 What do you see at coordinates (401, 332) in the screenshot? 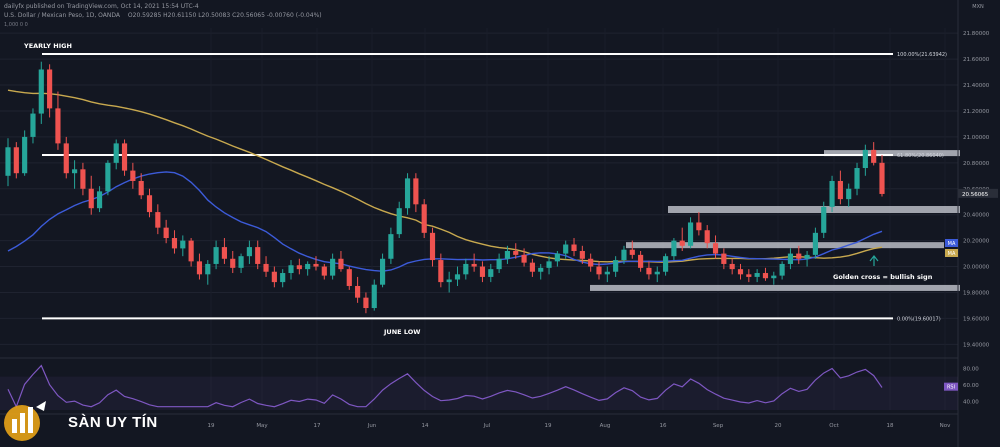
I see `annotation-june-low: JUNE LOW` at bounding box center [401, 332].